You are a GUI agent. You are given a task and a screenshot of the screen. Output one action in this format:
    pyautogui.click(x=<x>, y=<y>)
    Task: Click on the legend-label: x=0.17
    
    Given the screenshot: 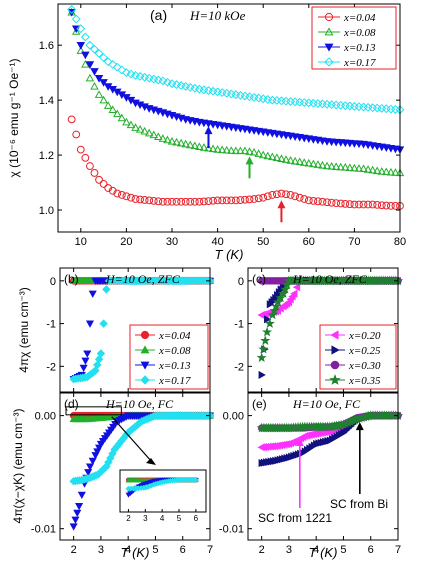 What is the action you would take?
    pyautogui.click(x=359, y=63)
    